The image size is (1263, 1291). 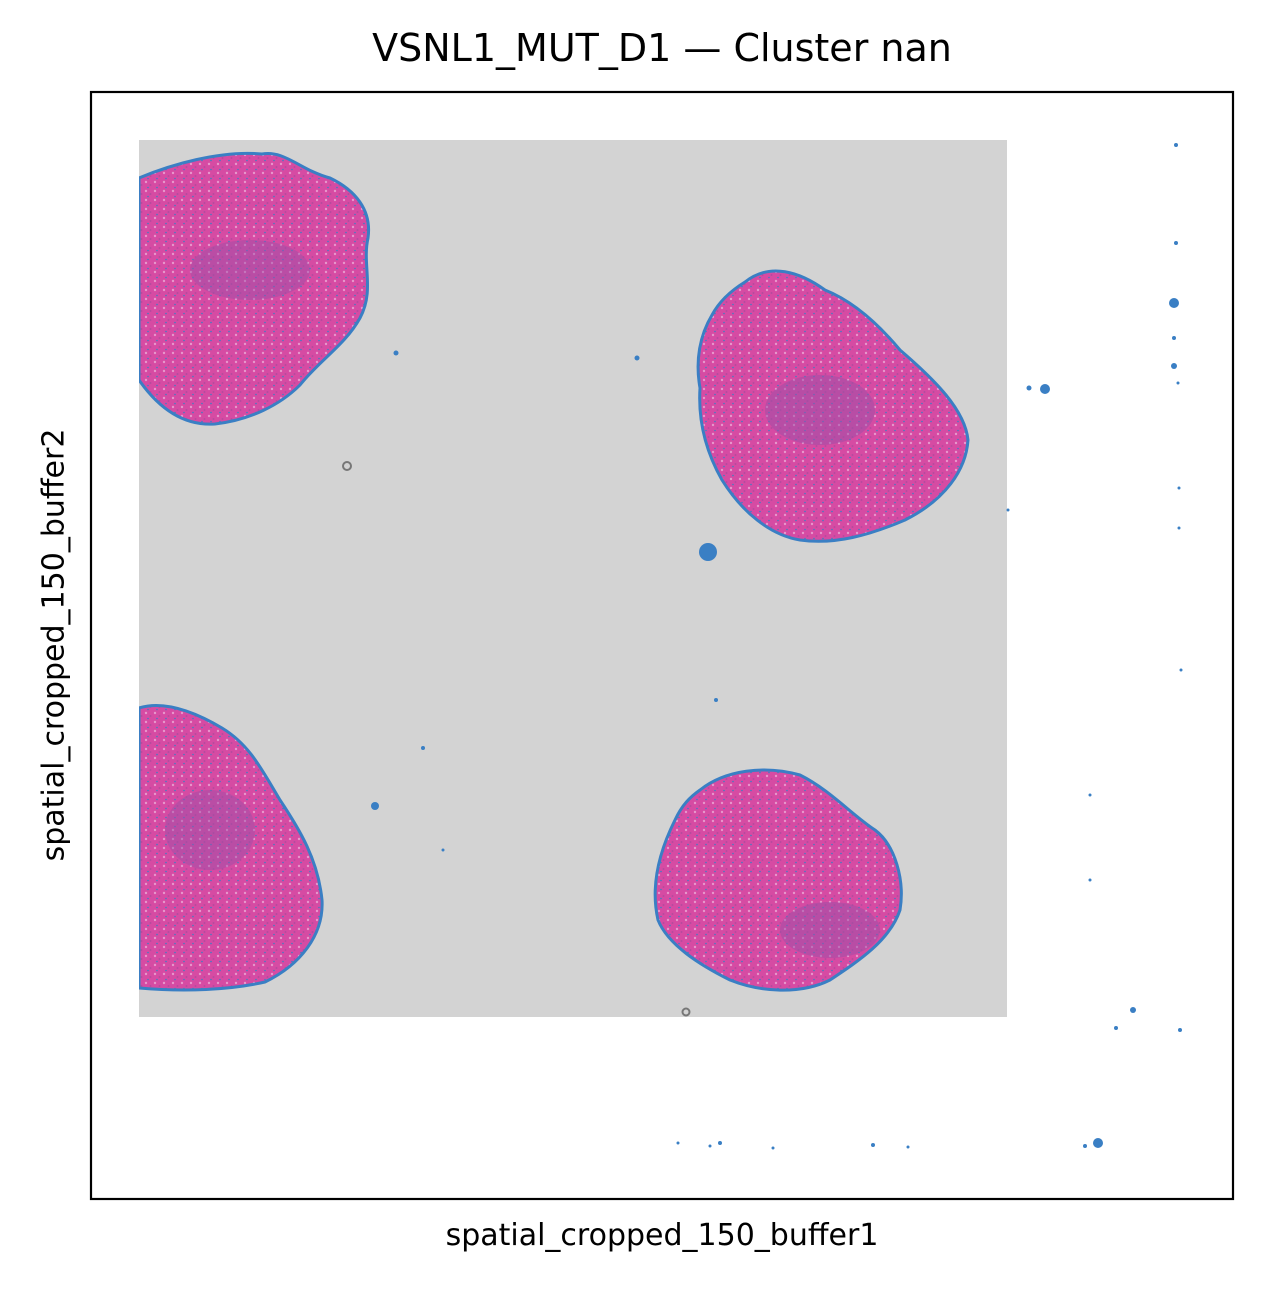 What do you see at coordinates (662, 1235) in the screenshot?
I see `x-axis-label: spatial_cropped_150_buffer1` at bounding box center [662, 1235].